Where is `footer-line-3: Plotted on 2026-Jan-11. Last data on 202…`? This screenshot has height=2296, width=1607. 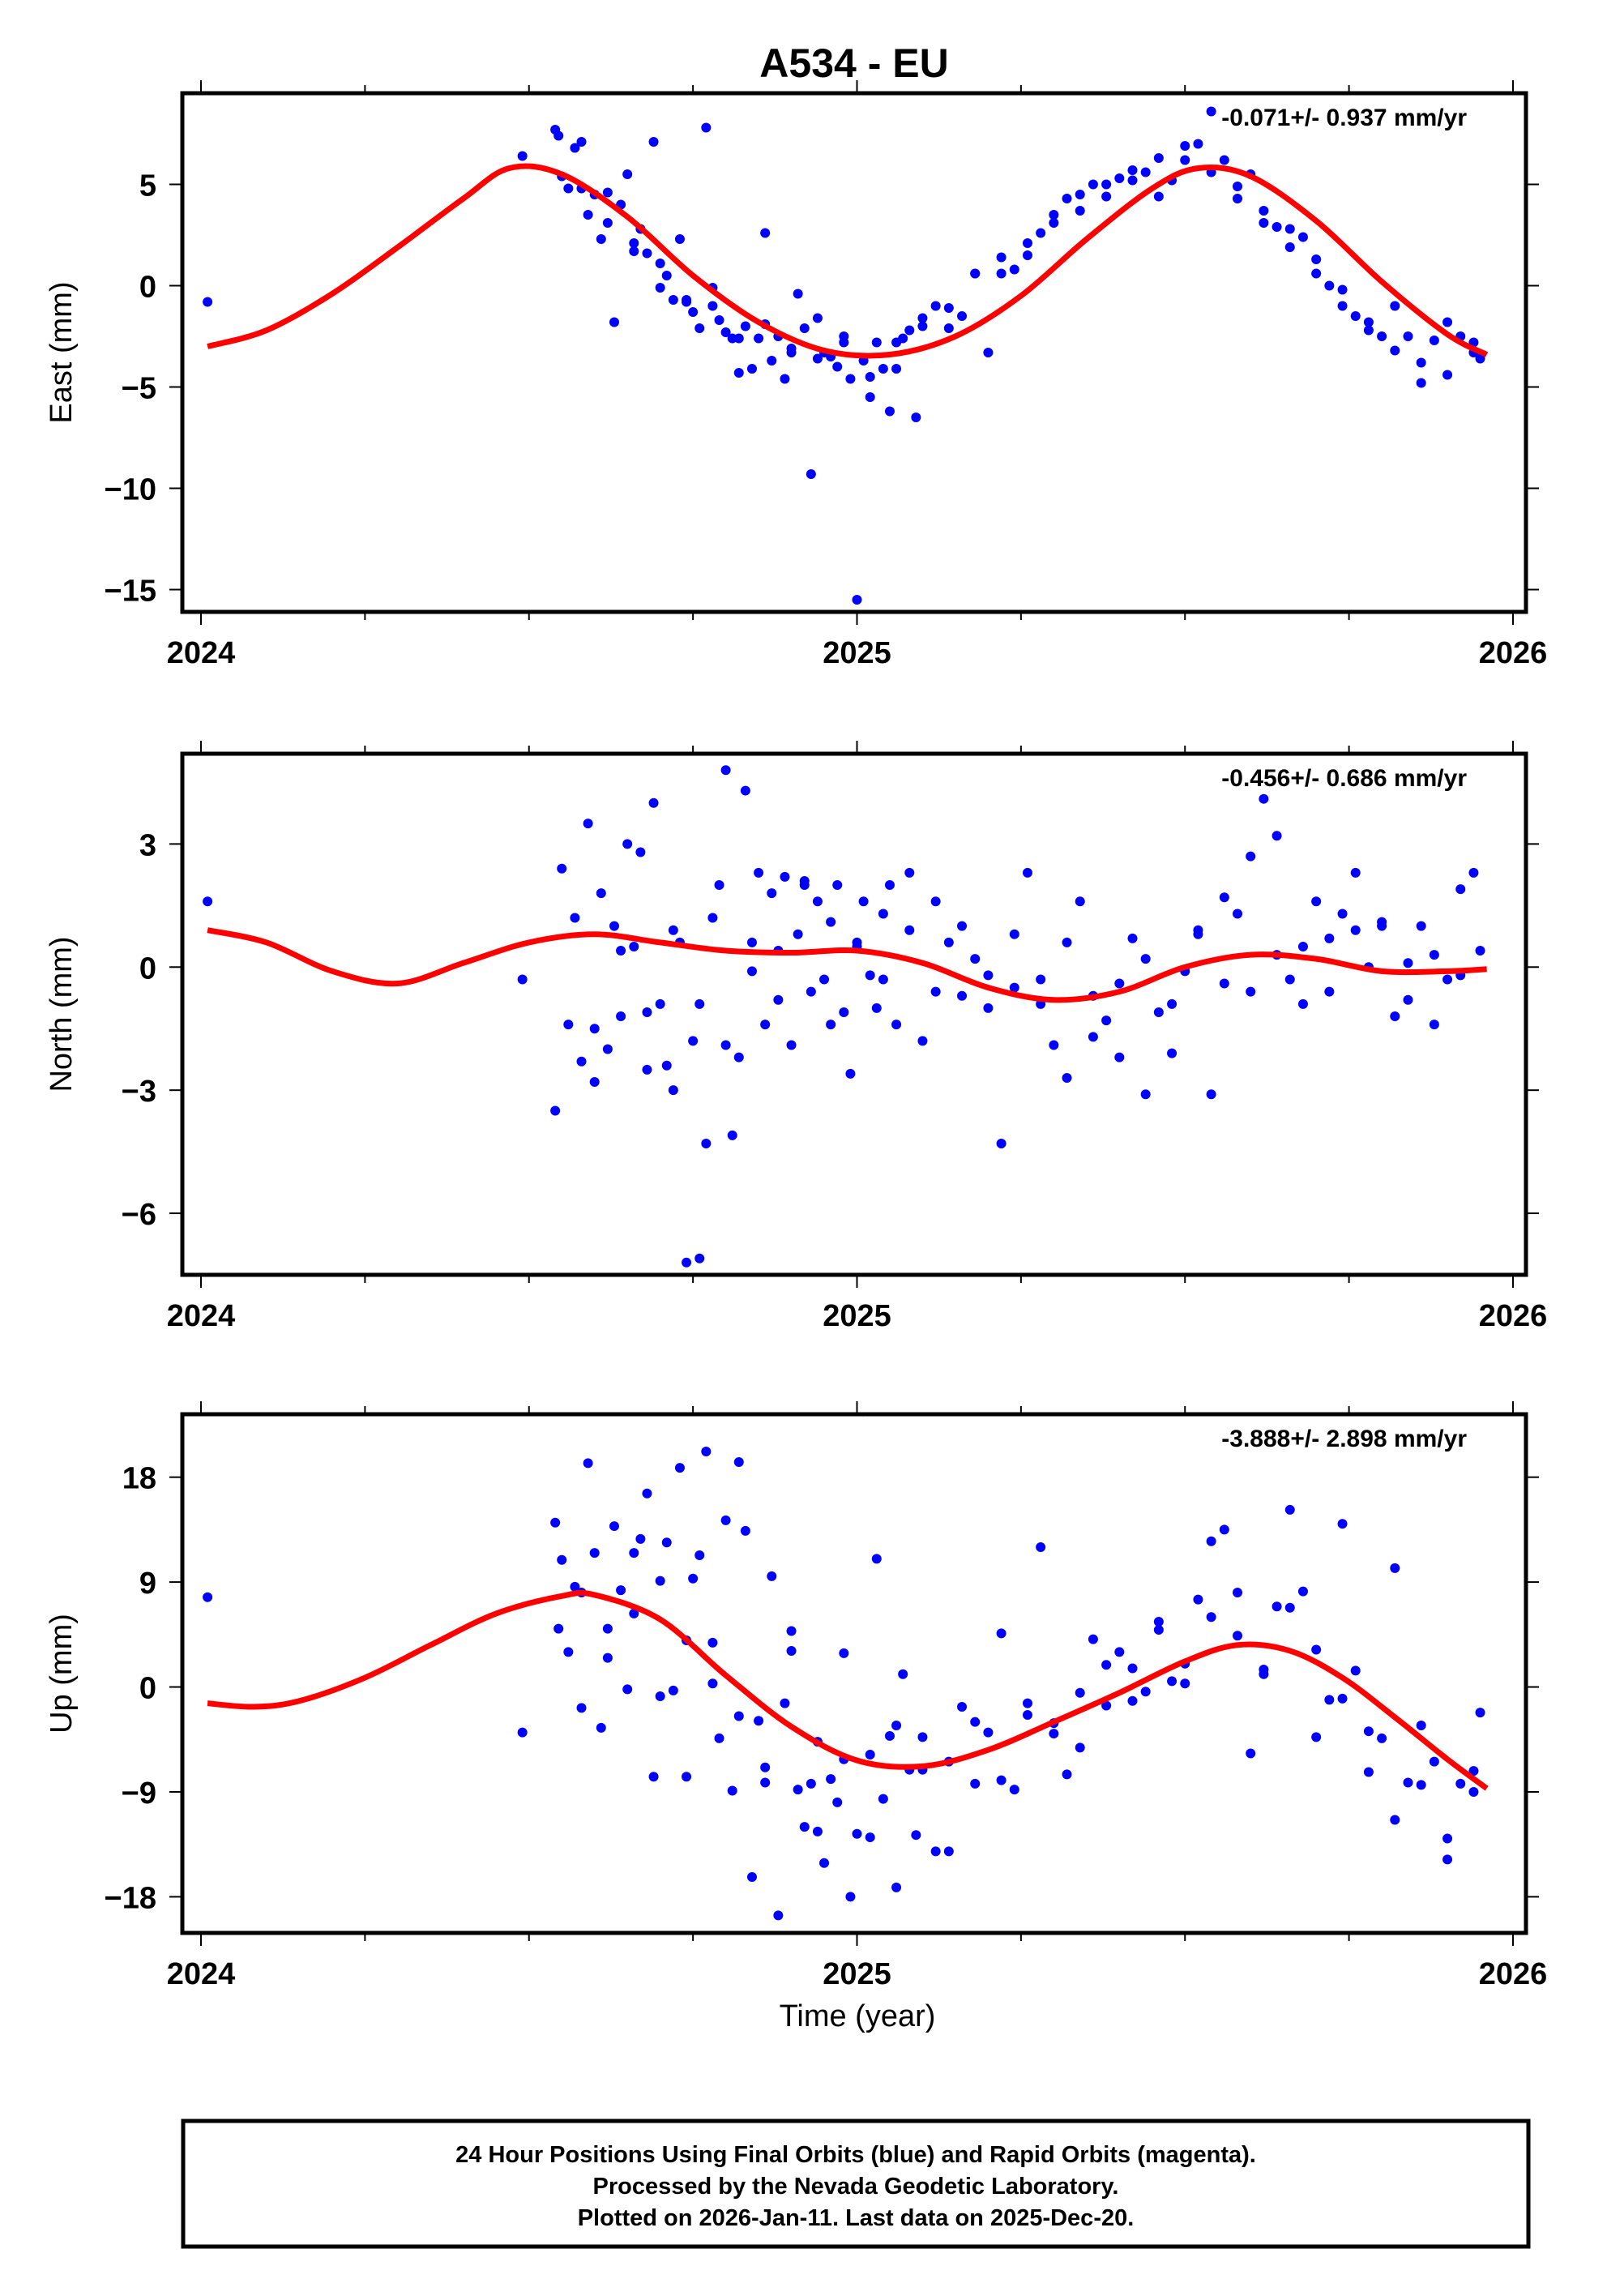 footer-line-3: Plotted on 2026-Jan-11. Last data on 202… is located at coordinates (857, 2218).